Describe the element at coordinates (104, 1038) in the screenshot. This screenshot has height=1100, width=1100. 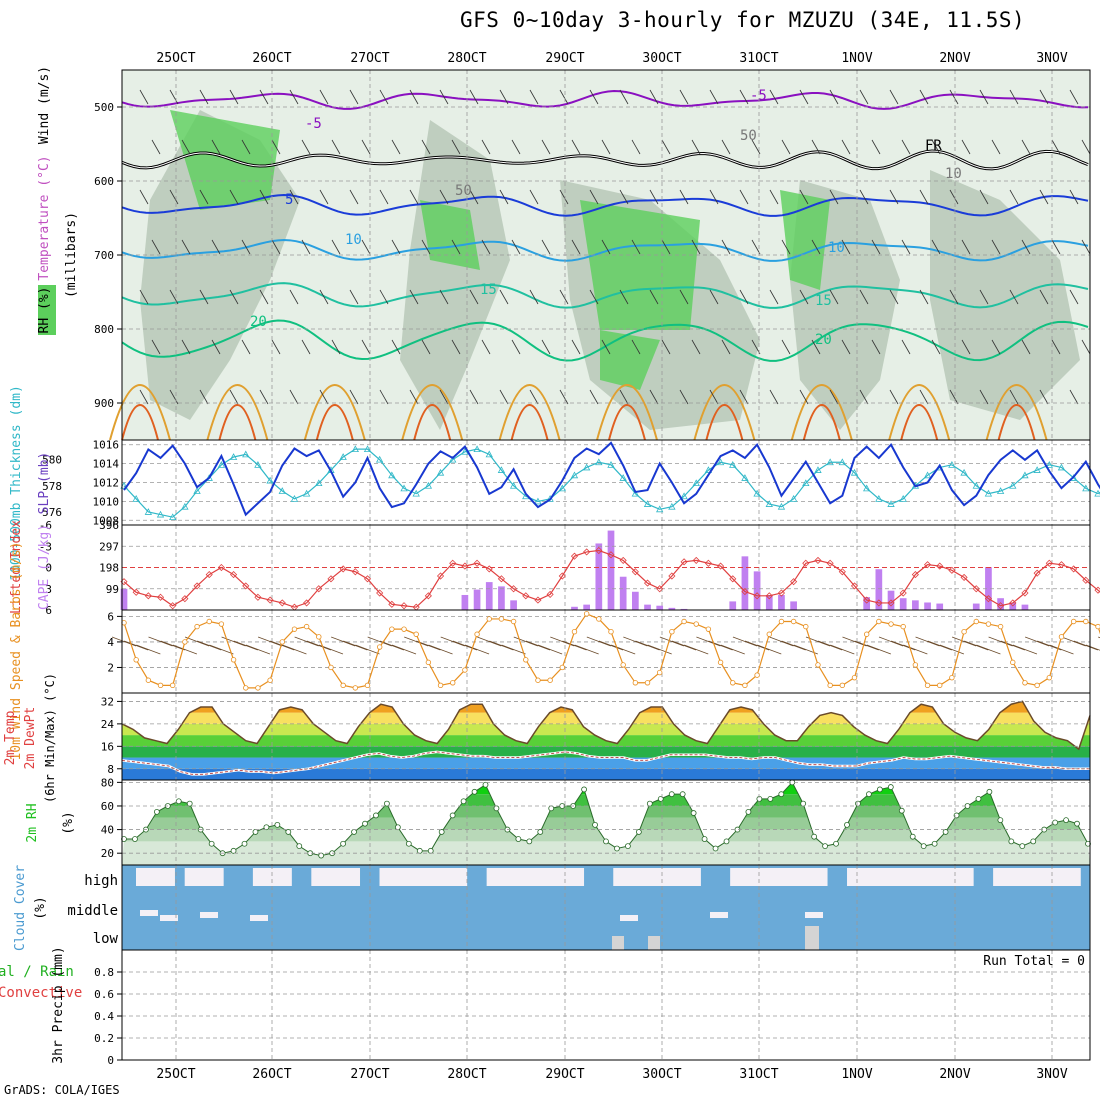
I see `y-tick-label: 0.2` at that location.